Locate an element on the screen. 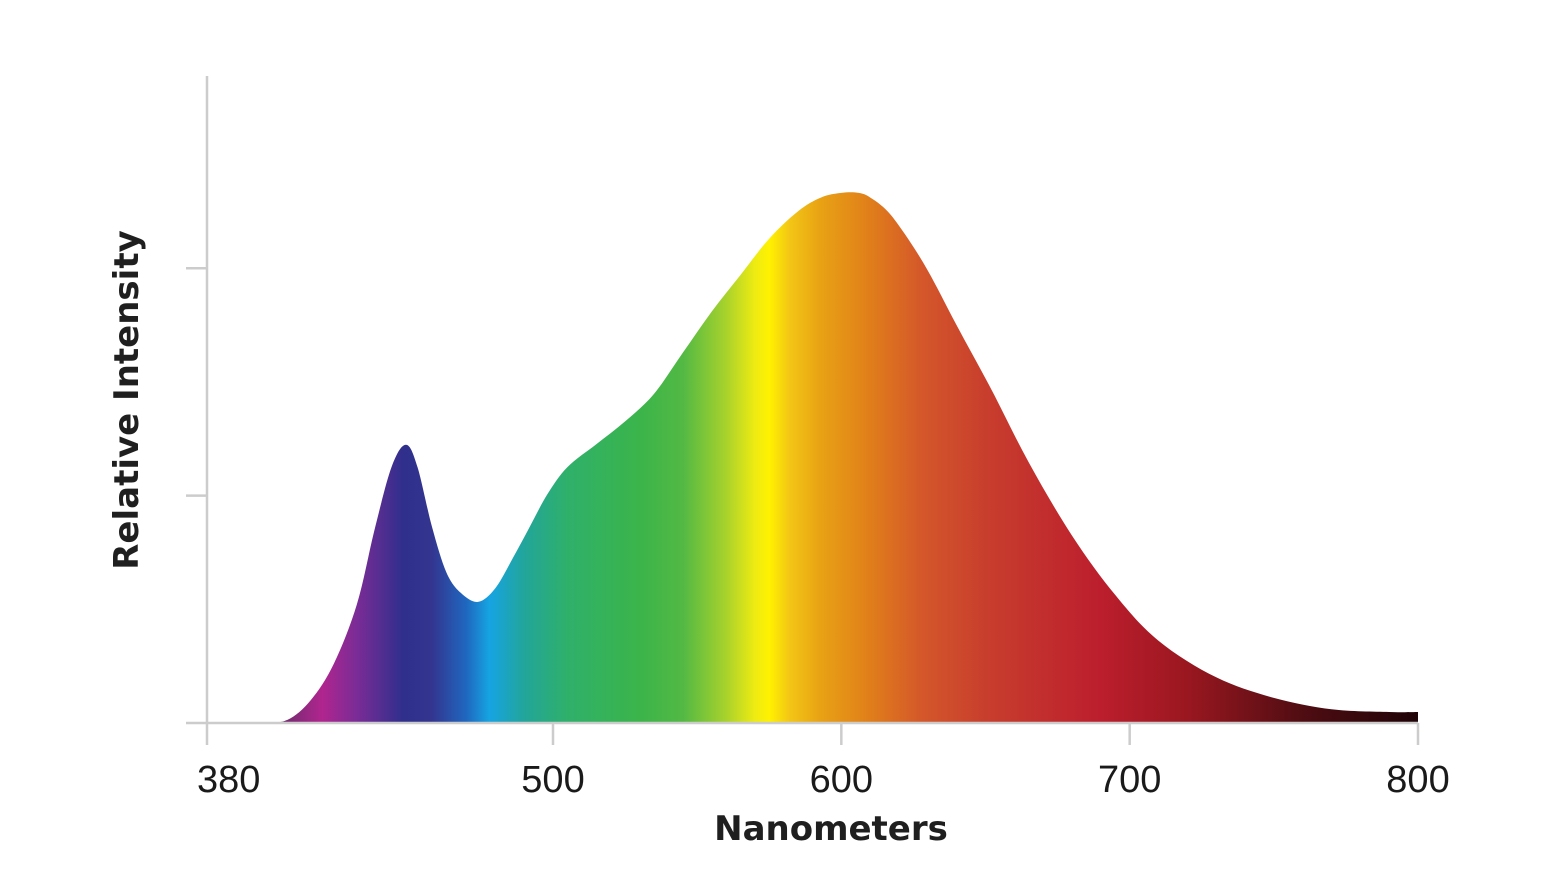 The image size is (1560, 896). x-tick-label-700: 700 is located at coordinates (1129, 780).